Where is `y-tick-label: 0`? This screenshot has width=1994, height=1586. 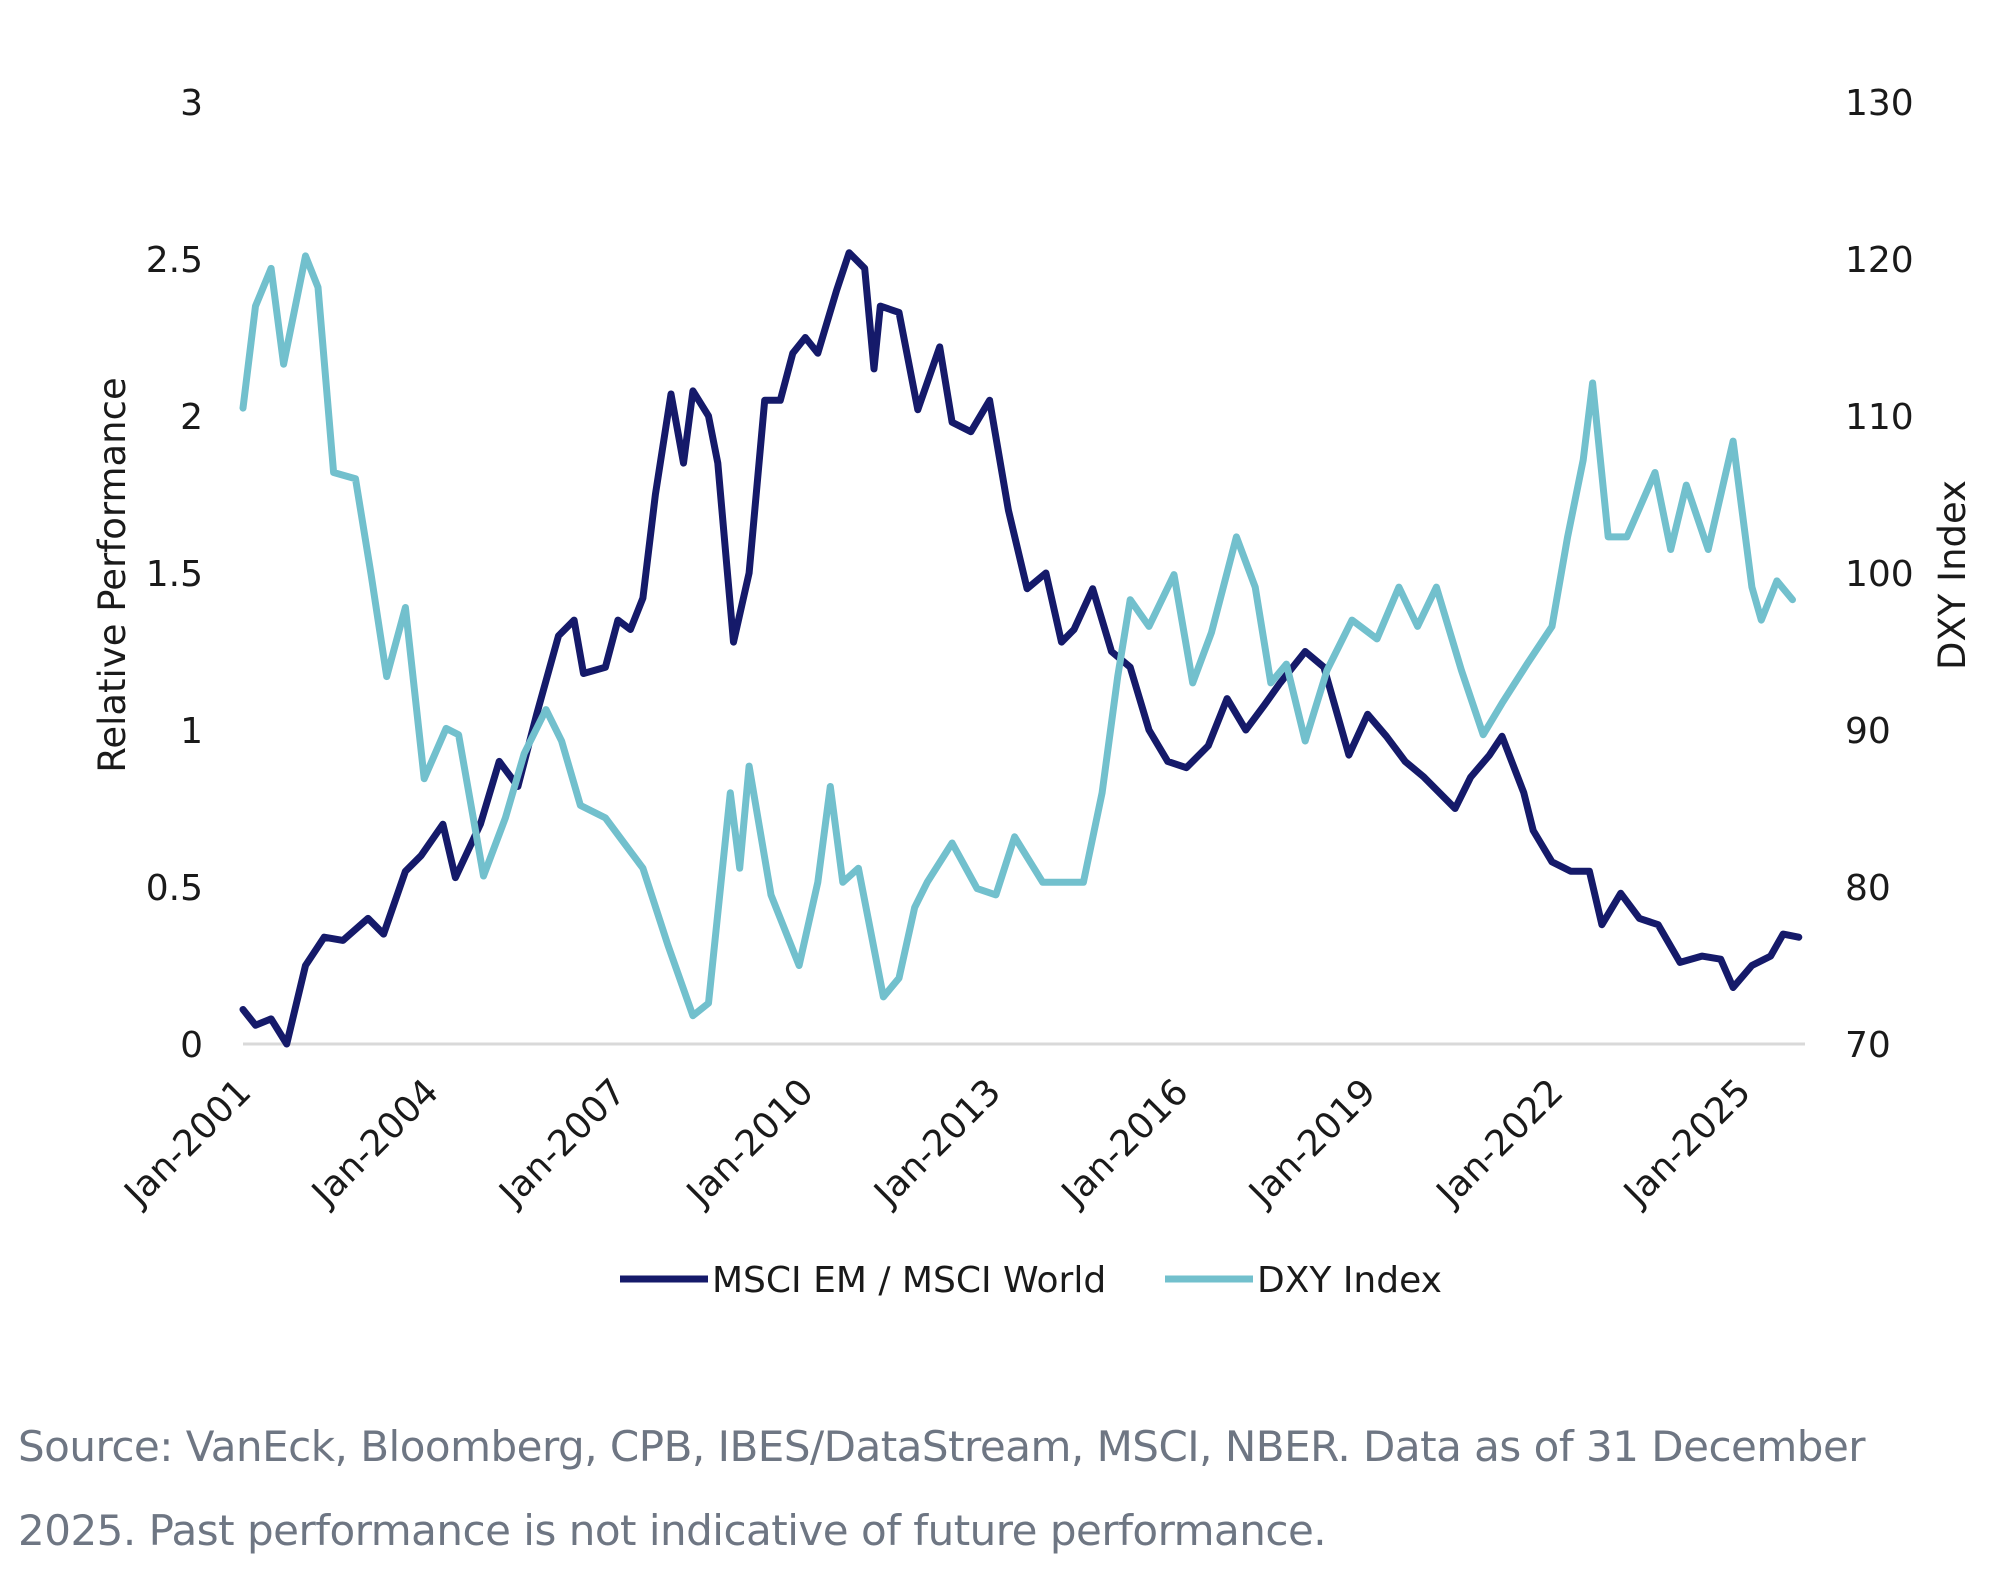
y-tick-label: 0 is located at coordinates (191, 1045).